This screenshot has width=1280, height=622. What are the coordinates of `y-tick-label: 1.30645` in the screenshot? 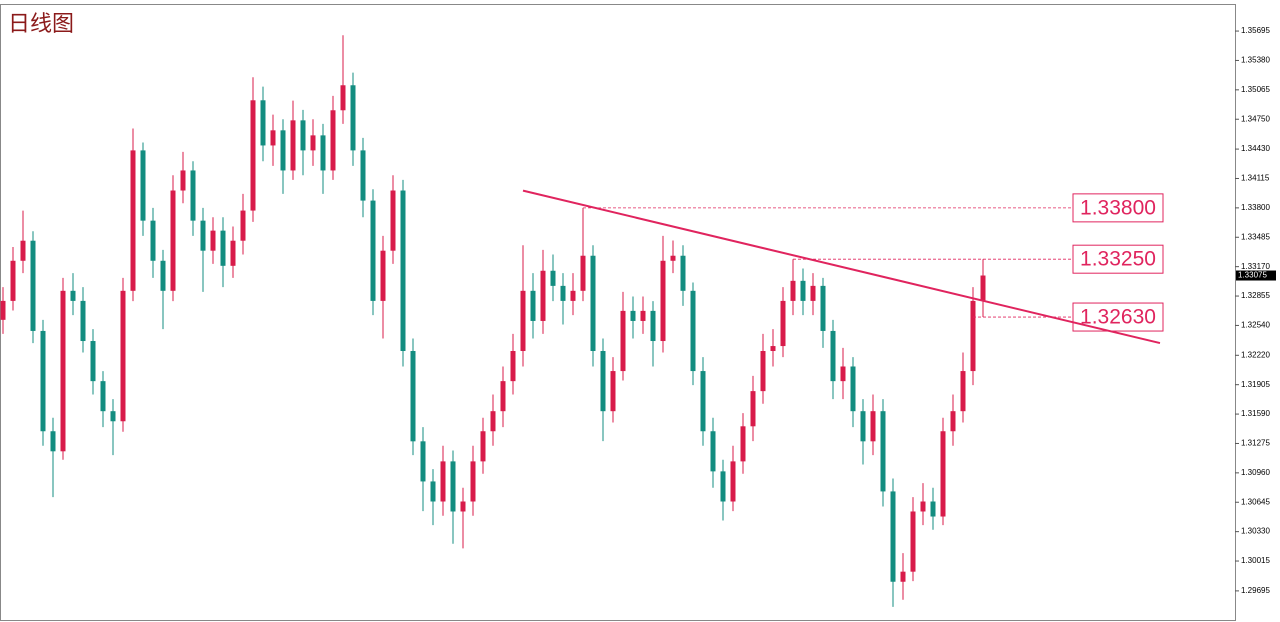 It's located at (1255, 501).